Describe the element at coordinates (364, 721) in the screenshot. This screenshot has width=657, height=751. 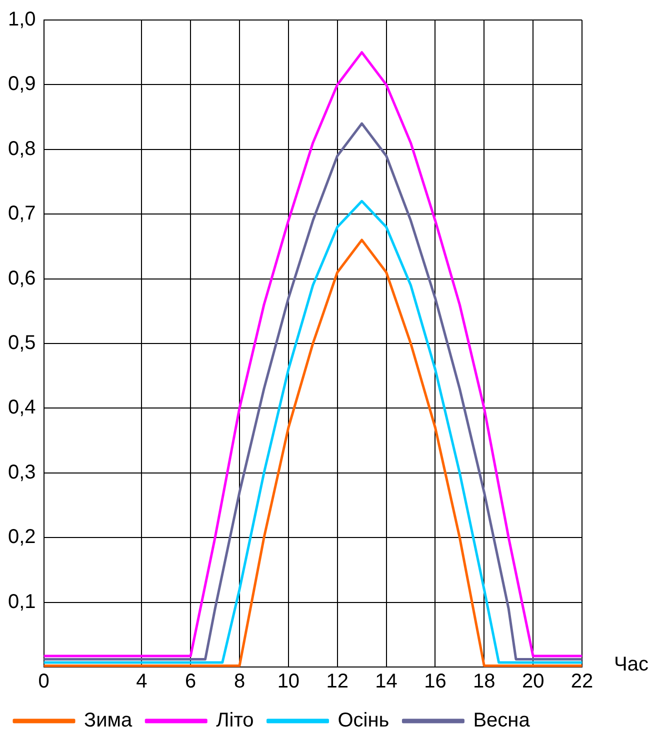
I see `legend-label: Осінь` at that location.